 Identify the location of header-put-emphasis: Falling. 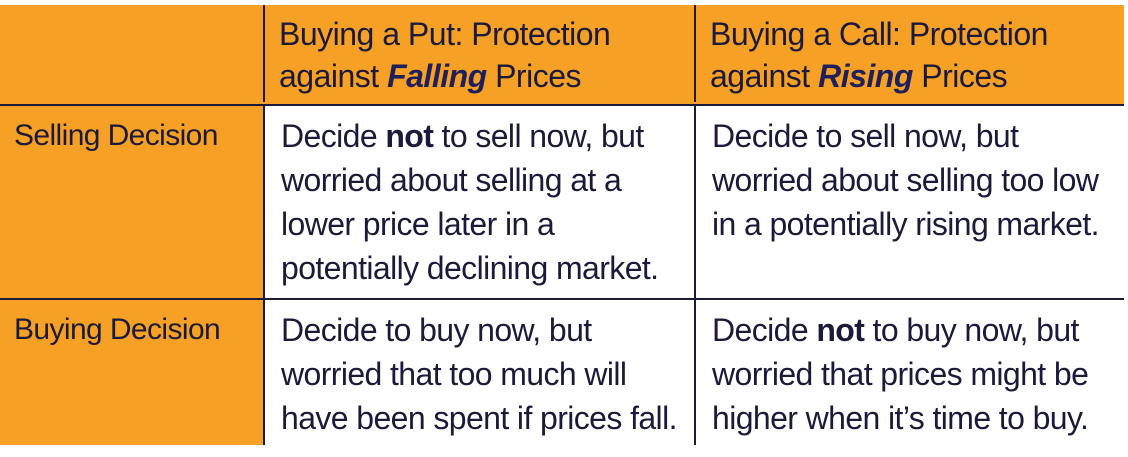
(437, 76).